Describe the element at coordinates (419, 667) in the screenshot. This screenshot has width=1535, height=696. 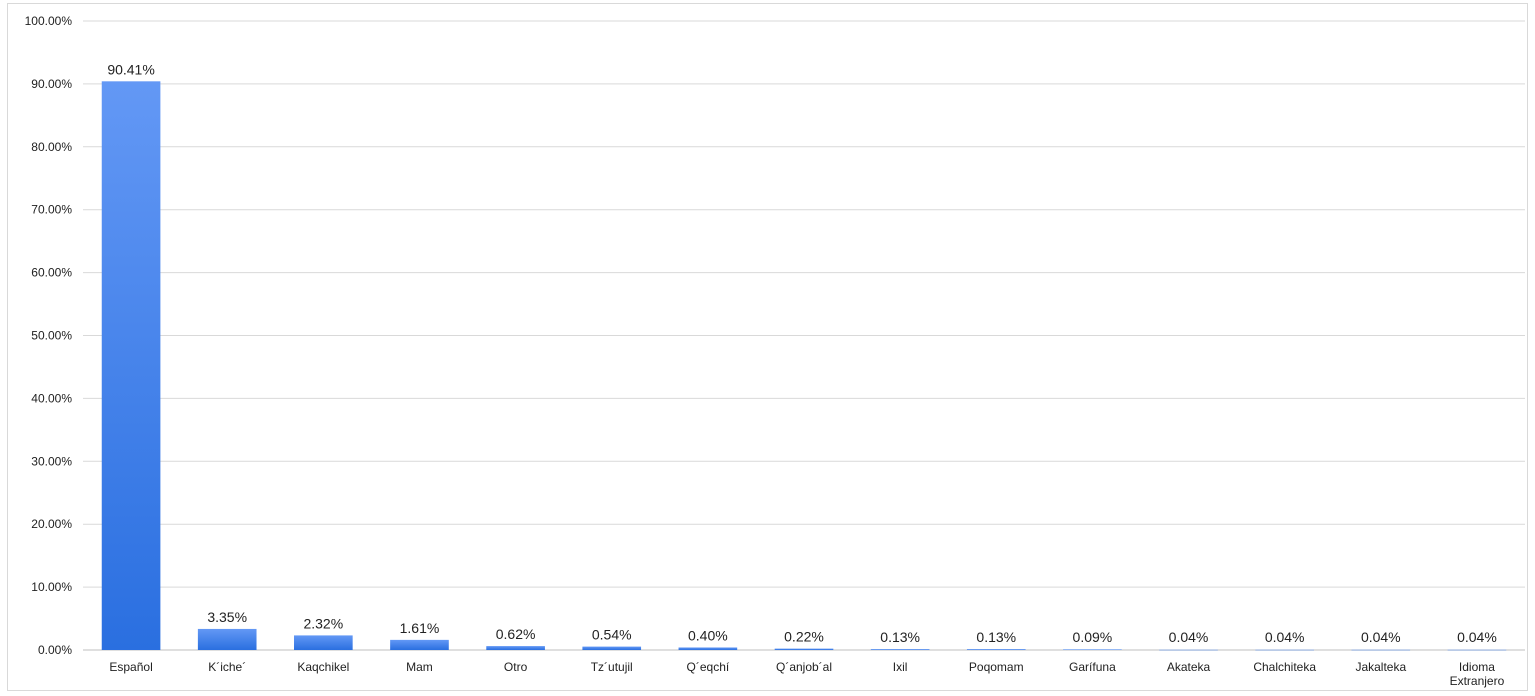
I see `x-tick-label: Mam` at that location.